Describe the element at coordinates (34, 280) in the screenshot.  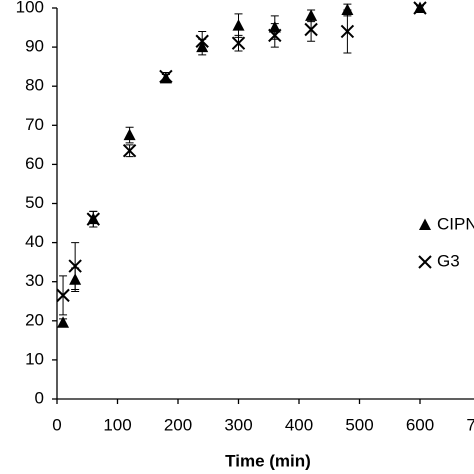
I see `y-tick-label: 30` at that location.